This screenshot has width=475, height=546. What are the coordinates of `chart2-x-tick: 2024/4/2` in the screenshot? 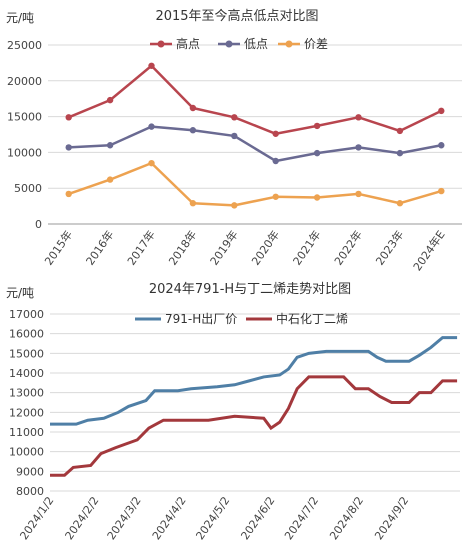 It's located at (169, 518).